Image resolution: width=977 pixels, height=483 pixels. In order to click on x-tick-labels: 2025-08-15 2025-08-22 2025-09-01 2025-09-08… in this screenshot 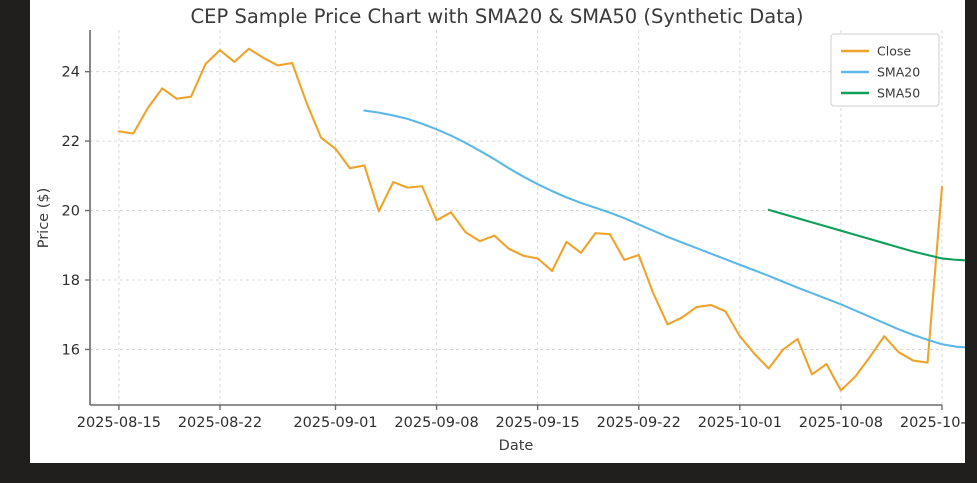, I will do `click(521, 423)`.